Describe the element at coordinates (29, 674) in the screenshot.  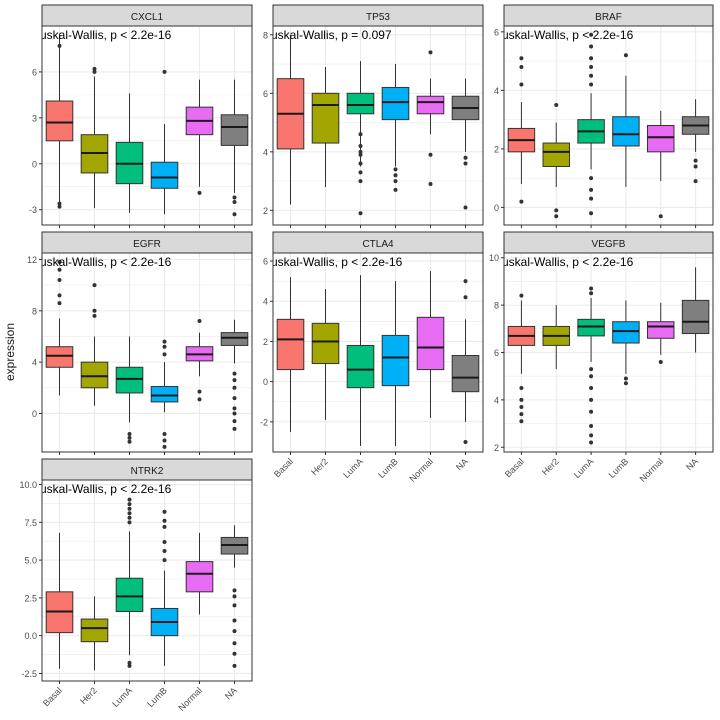
I see `y-tick-label: -2.5` at that location.